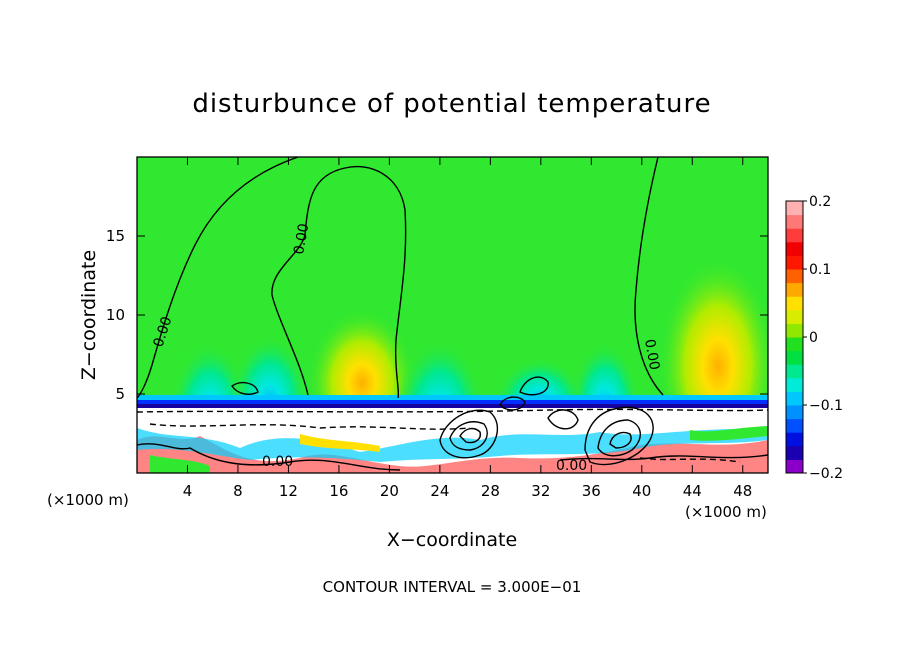  I want to click on chart-title: disturbunce of potential temperature, so click(451, 104).